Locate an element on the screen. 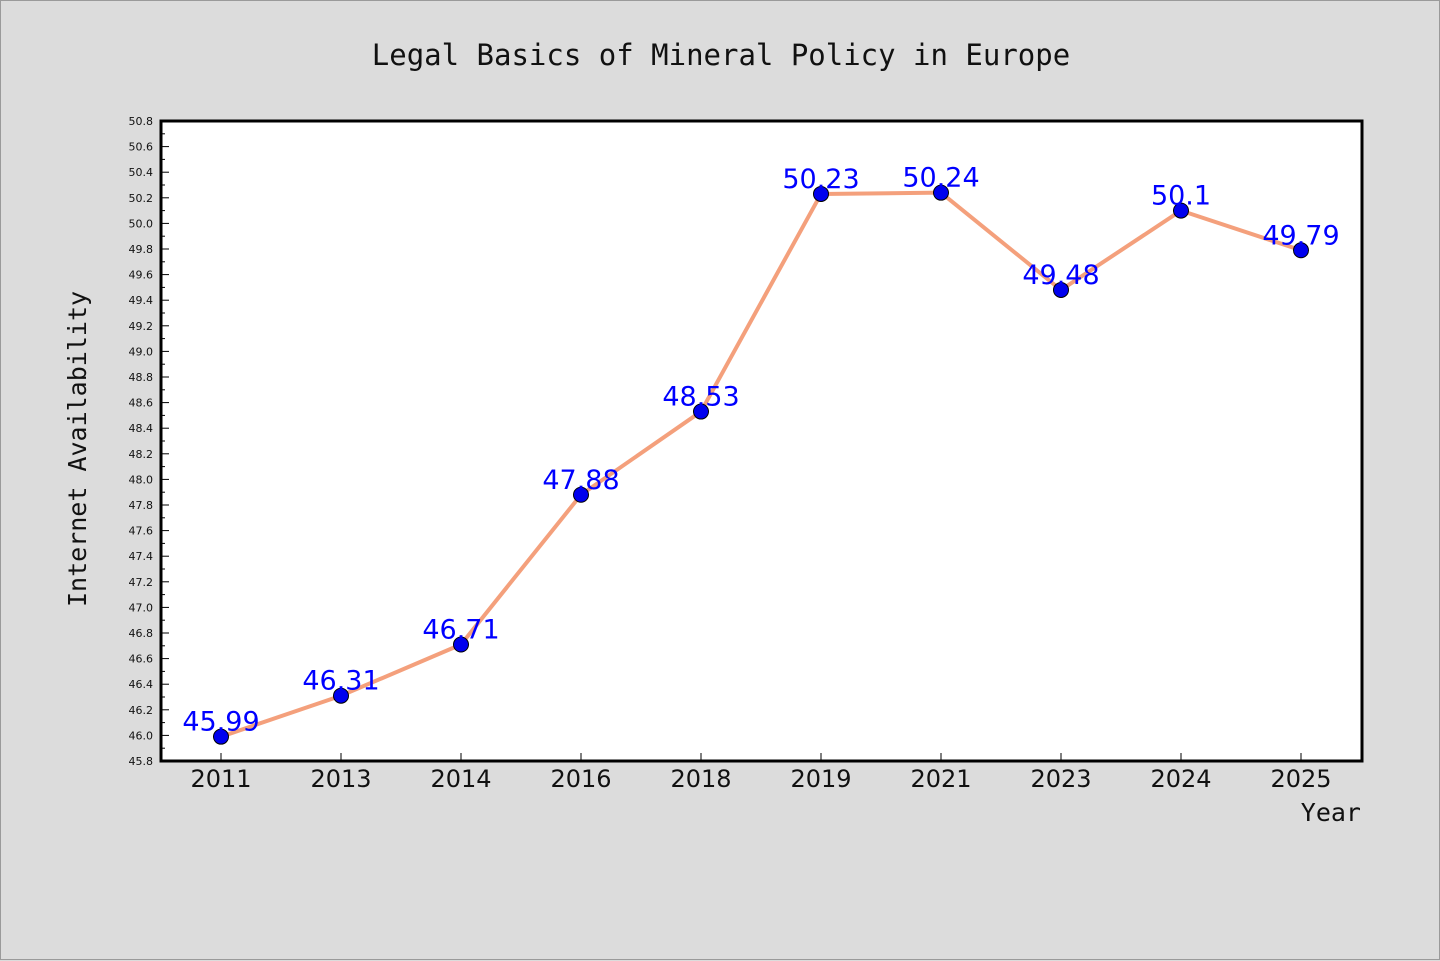  x-tick-label: 2019 is located at coordinates (820, 779).